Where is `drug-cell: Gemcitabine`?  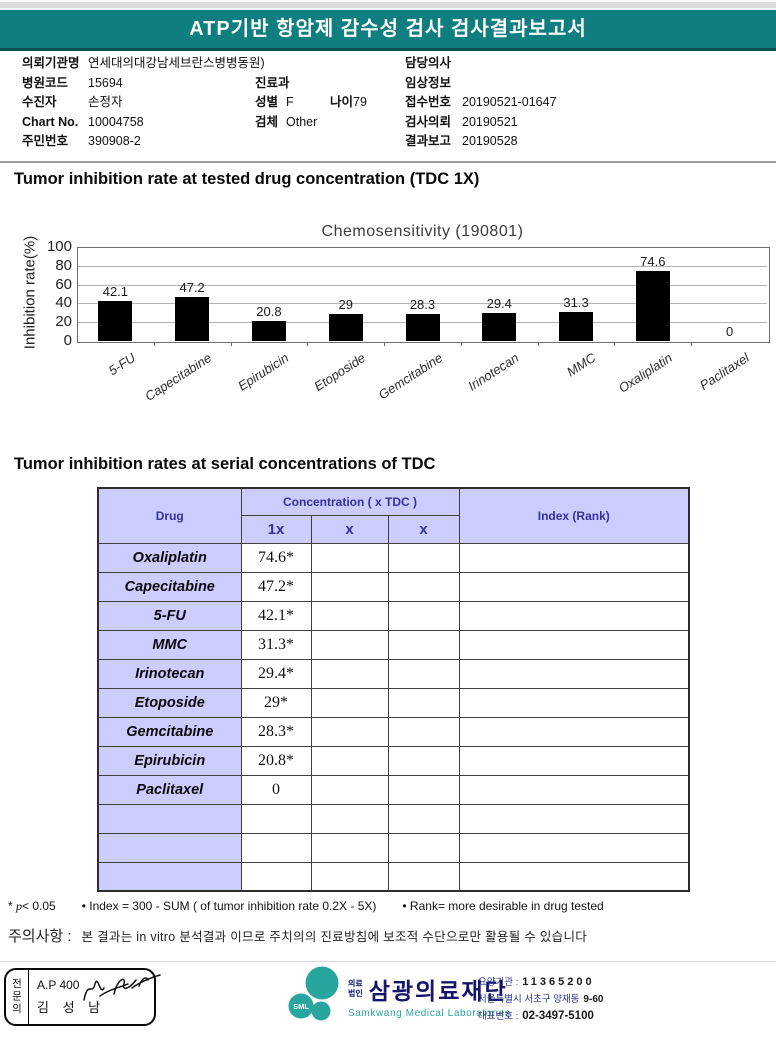
drug-cell: Gemcitabine is located at coordinates (169, 731).